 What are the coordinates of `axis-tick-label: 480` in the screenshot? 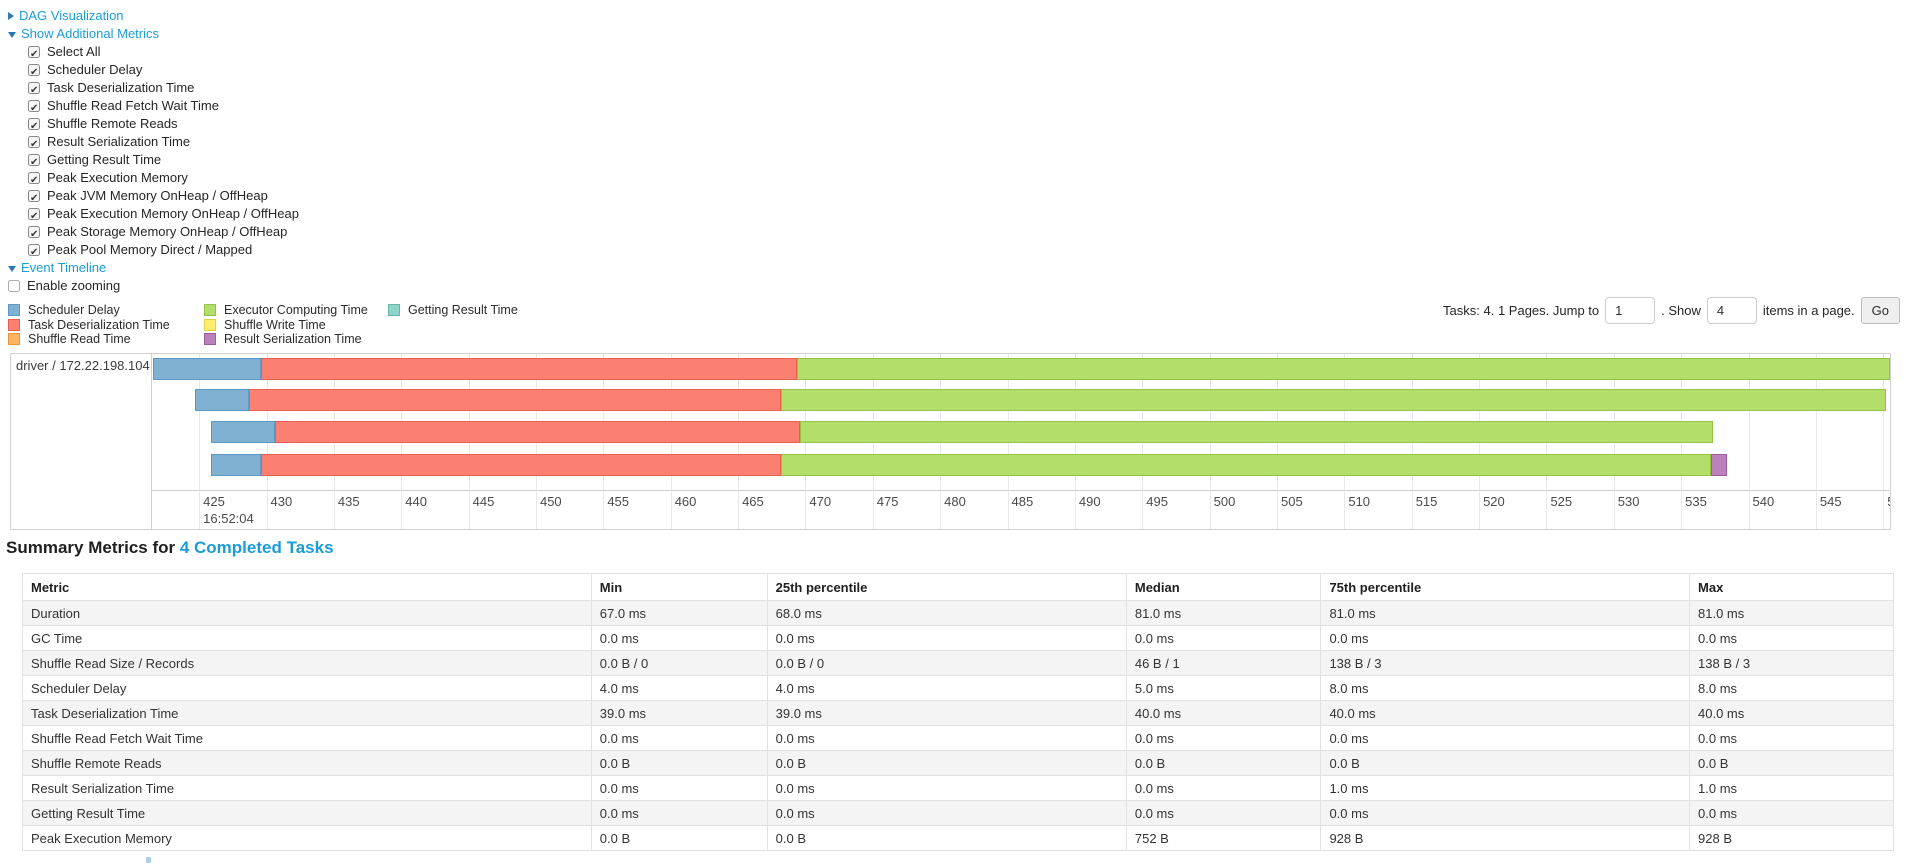 It's located at (955, 501).